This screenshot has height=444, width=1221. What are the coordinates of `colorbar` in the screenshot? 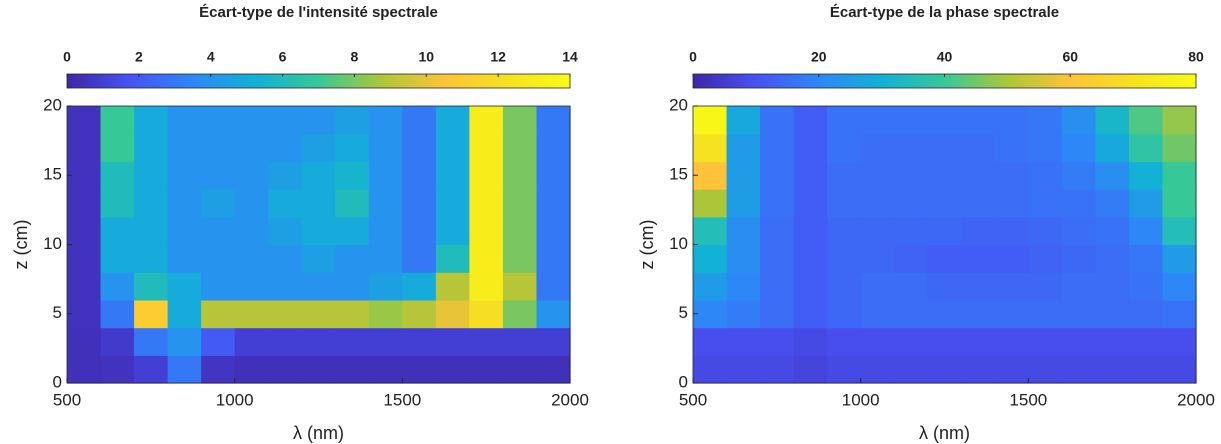 It's located at (318, 81).